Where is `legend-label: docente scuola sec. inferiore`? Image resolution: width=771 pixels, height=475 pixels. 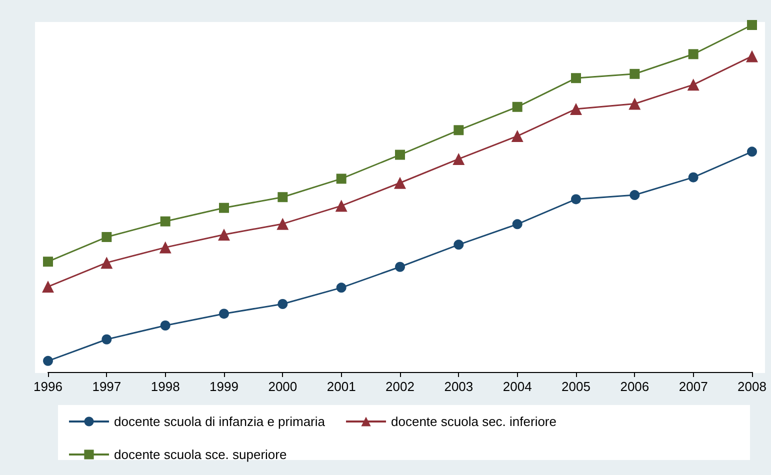
legend-label: docente scuola sec. inferiore is located at coordinates (473, 421).